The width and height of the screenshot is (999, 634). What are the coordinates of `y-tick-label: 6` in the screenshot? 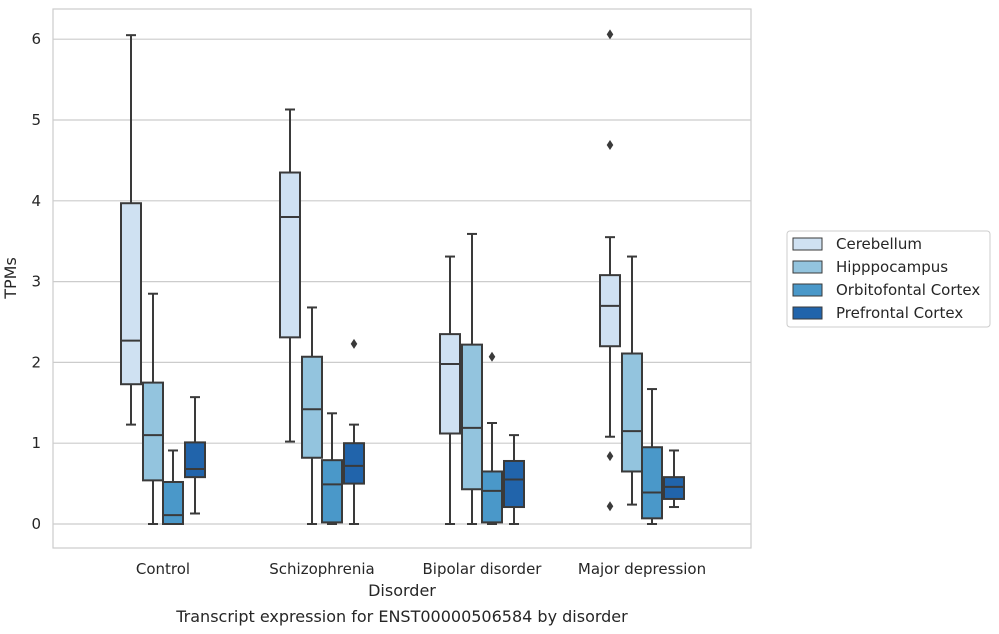 It's located at (36, 39).